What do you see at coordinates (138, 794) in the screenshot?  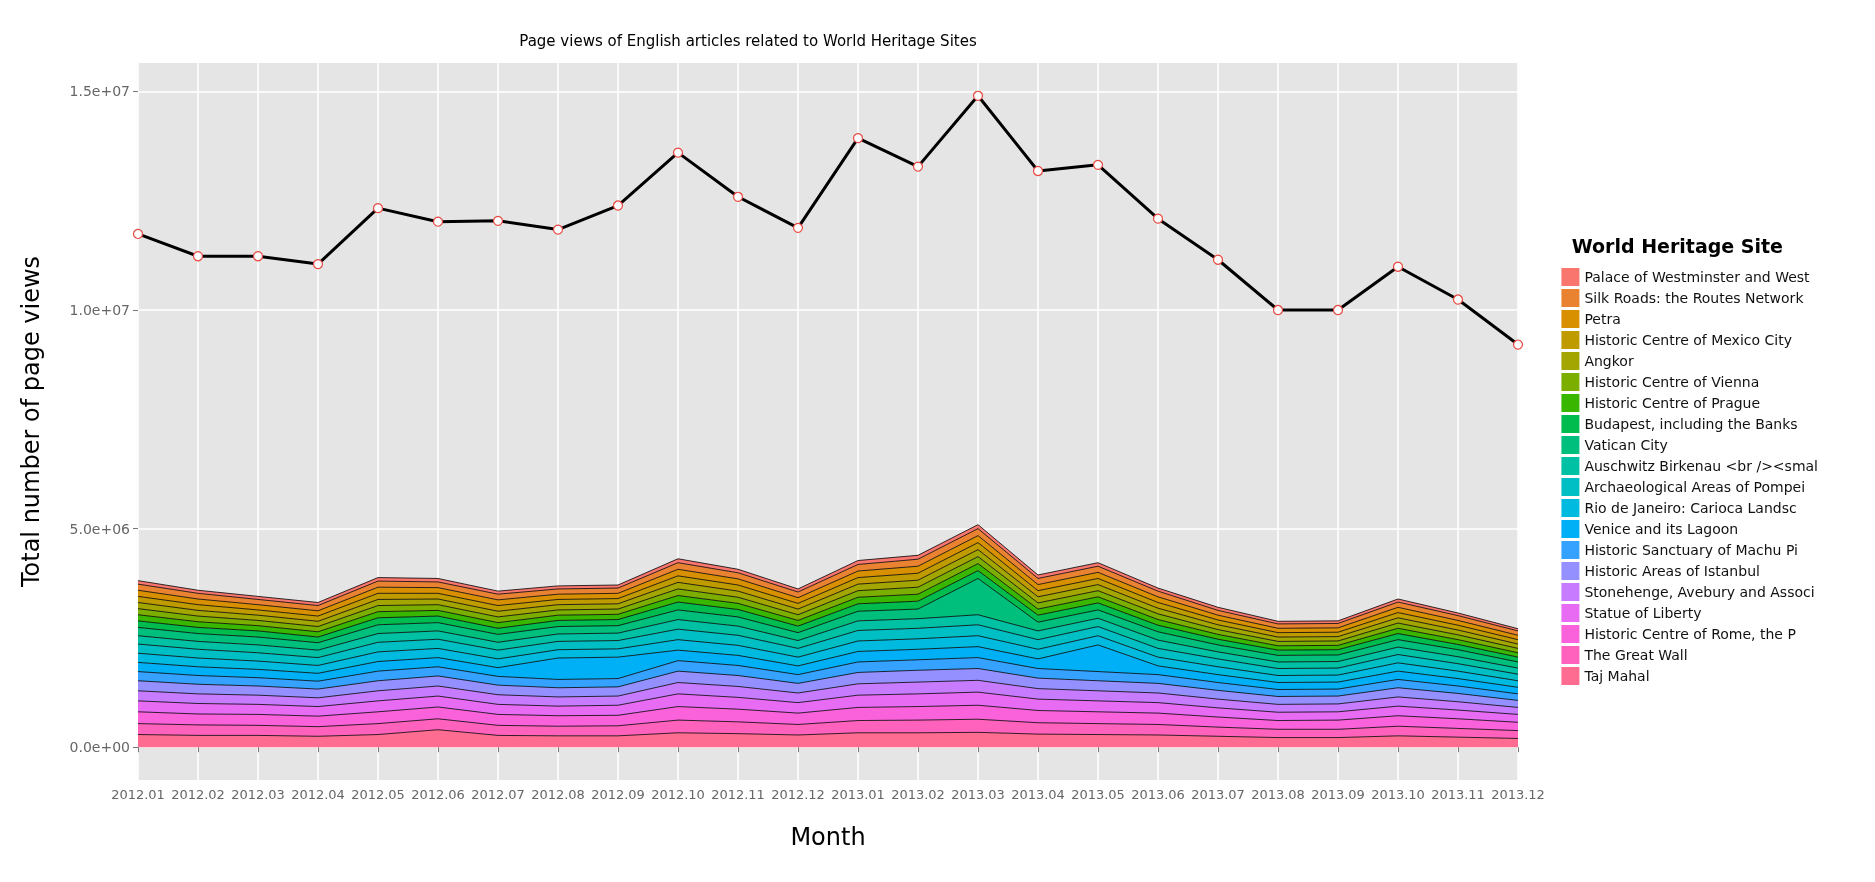 I see `x-tick-label: 2012.01` at bounding box center [138, 794].